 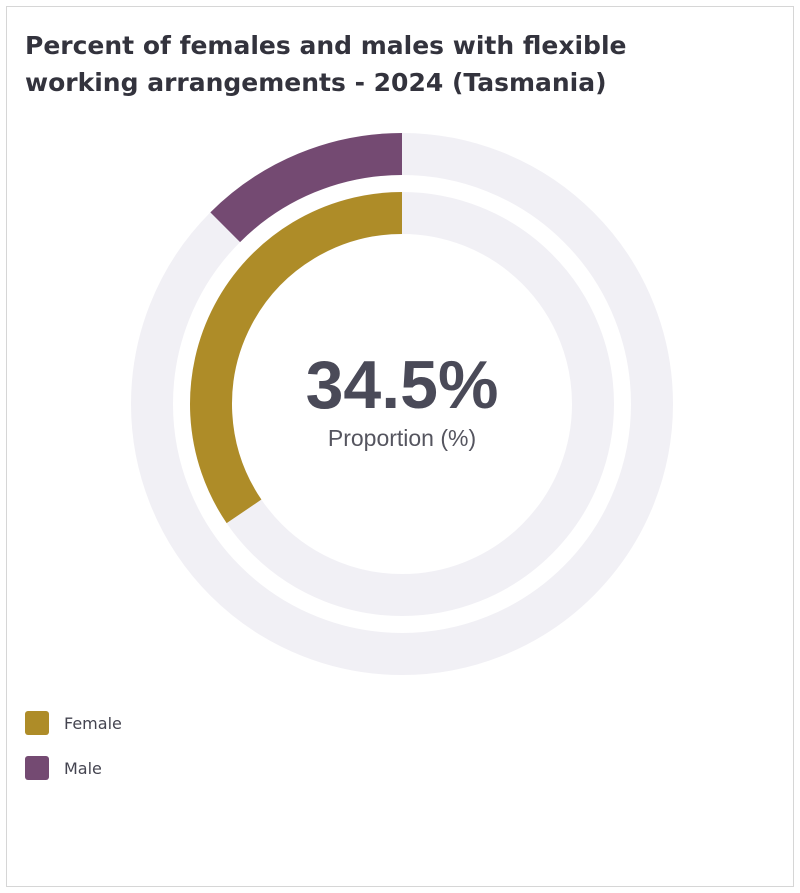 I want to click on legend-swatch-male, so click(x=37, y=768).